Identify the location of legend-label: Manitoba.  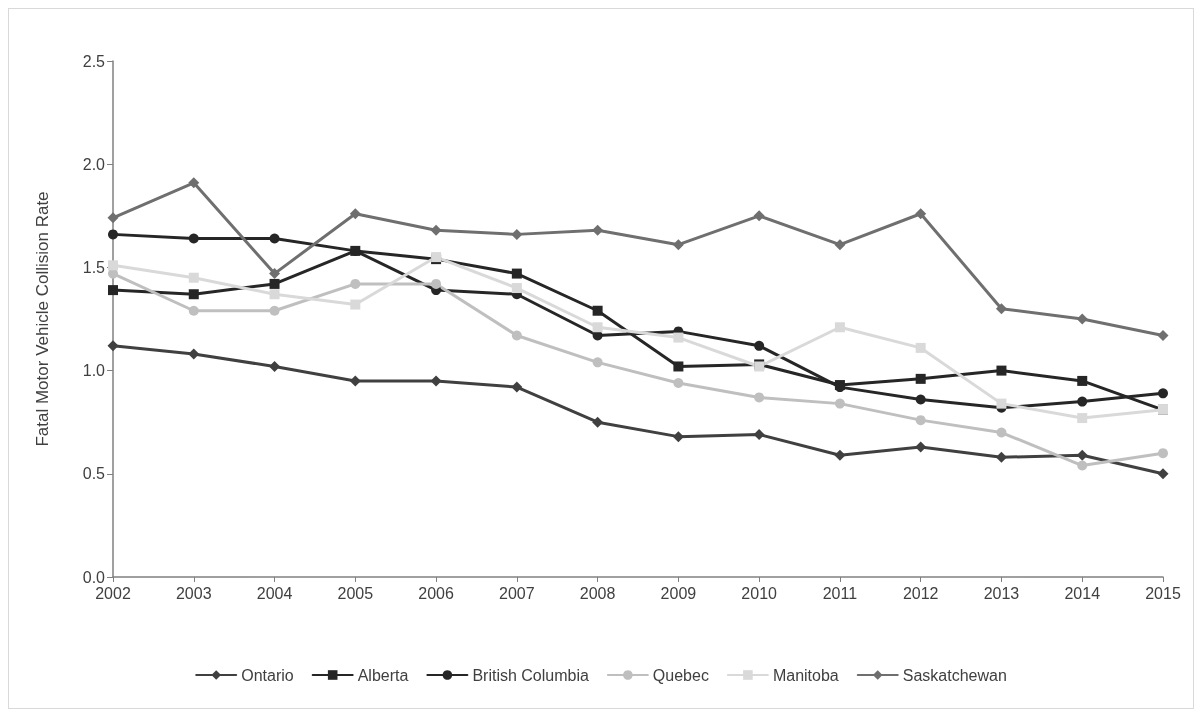
(805, 675).